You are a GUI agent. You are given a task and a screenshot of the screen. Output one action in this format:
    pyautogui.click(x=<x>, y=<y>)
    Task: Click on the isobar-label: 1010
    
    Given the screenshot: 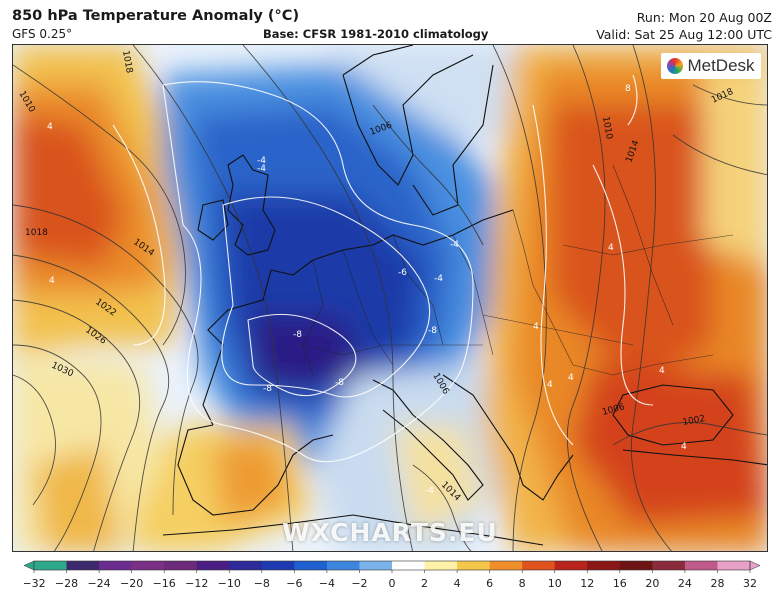 What is the action you would take?
    pyautogui.click(x=607, y=128)
    